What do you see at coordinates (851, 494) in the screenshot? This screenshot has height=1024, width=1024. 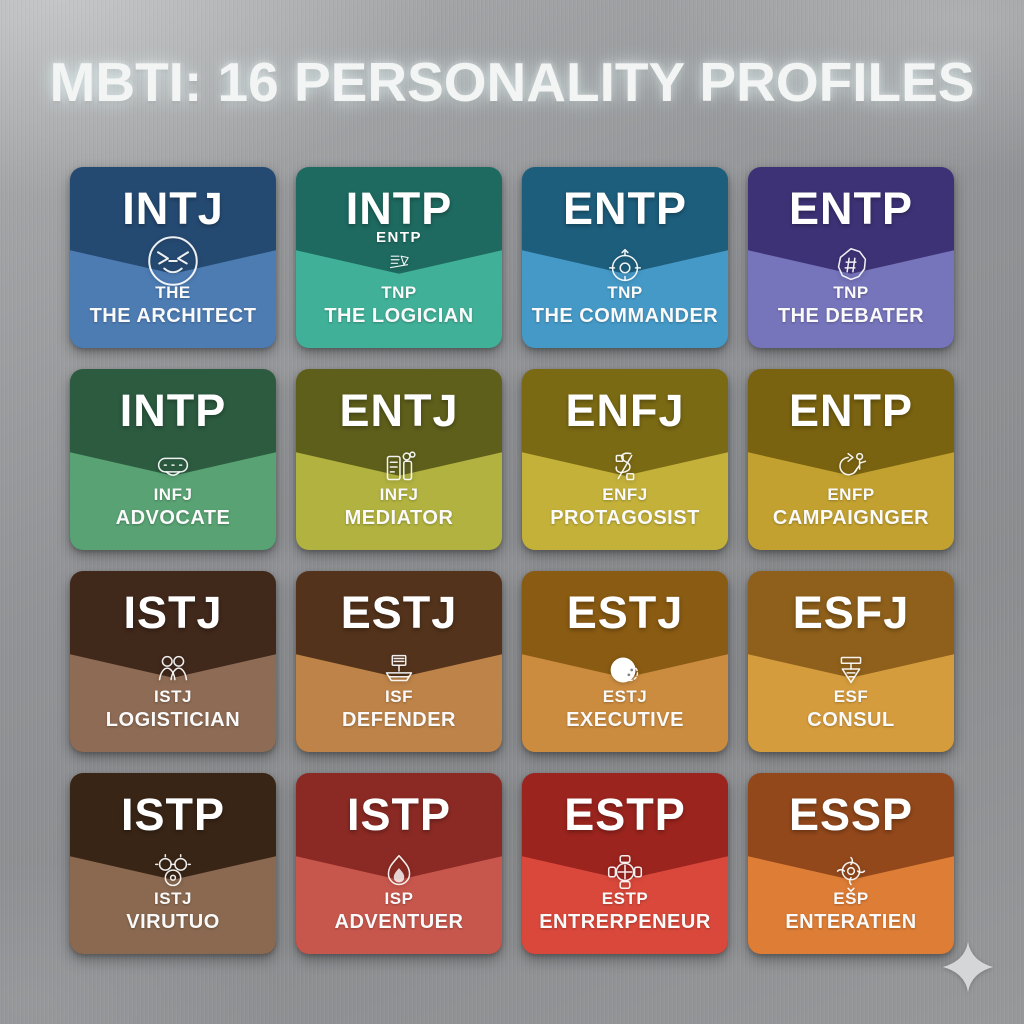 I see `subtitle-code: ENFP` at bounding box center [851, 494].